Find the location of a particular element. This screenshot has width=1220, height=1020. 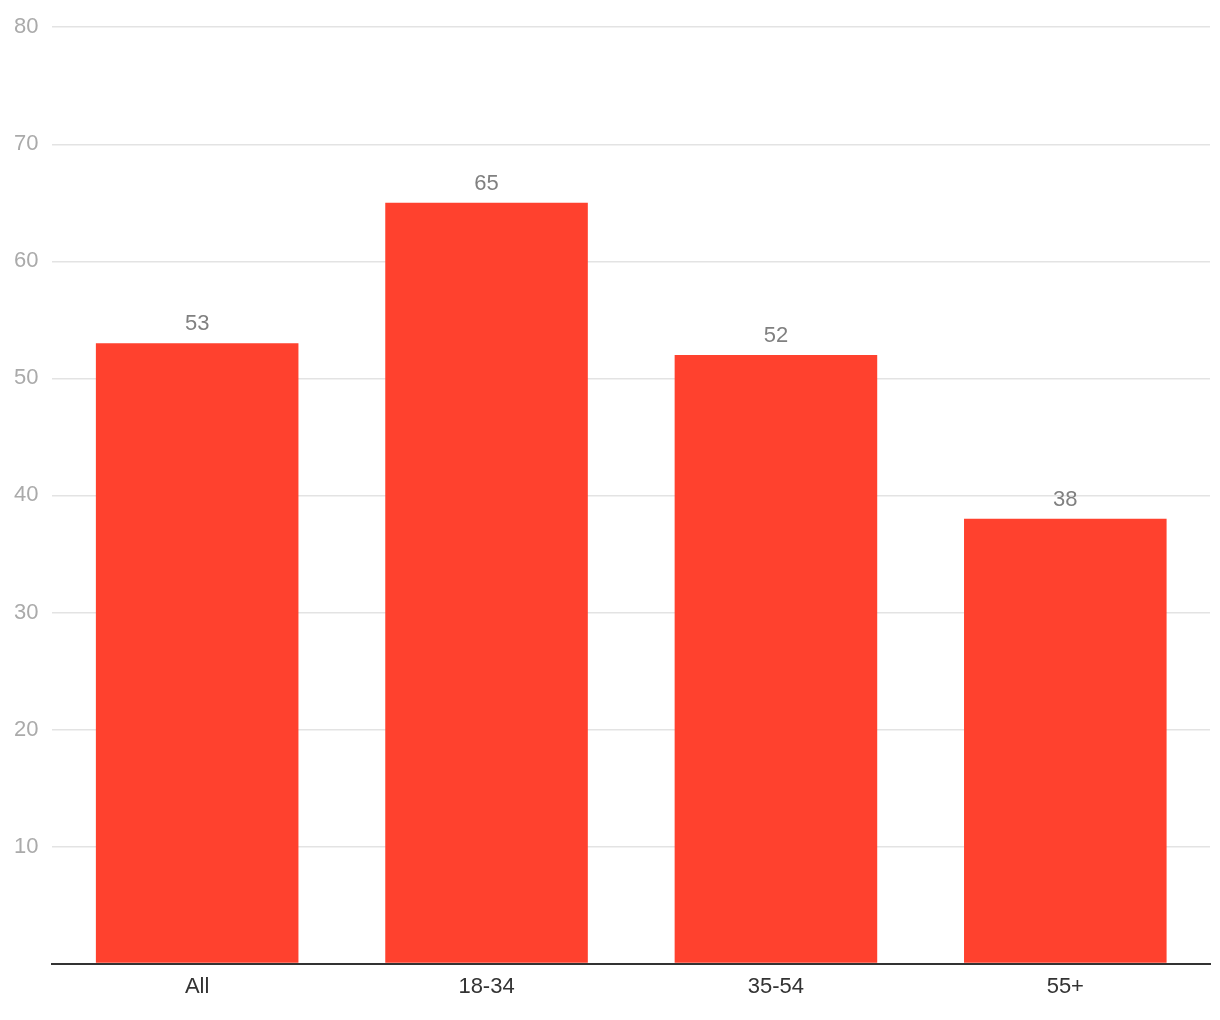

y-tick-label: 20 is located at coordinates (26, 728).